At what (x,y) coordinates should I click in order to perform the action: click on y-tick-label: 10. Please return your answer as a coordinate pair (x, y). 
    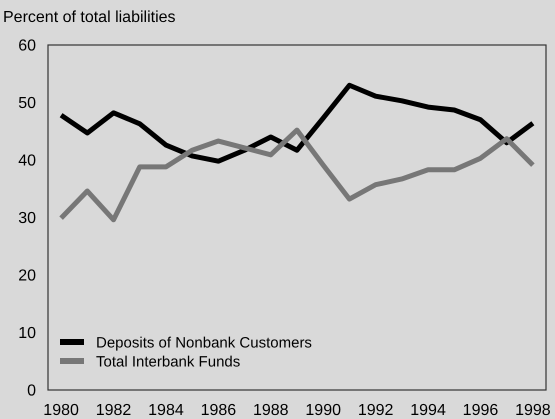
    Looking at the image, I should click on (27, 333).